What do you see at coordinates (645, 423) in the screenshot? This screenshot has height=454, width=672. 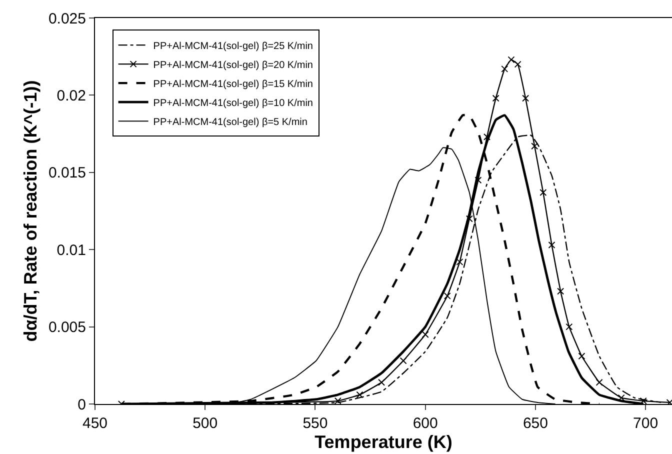 I see `x-tick-label: 700` at bounding box center [645, 423].